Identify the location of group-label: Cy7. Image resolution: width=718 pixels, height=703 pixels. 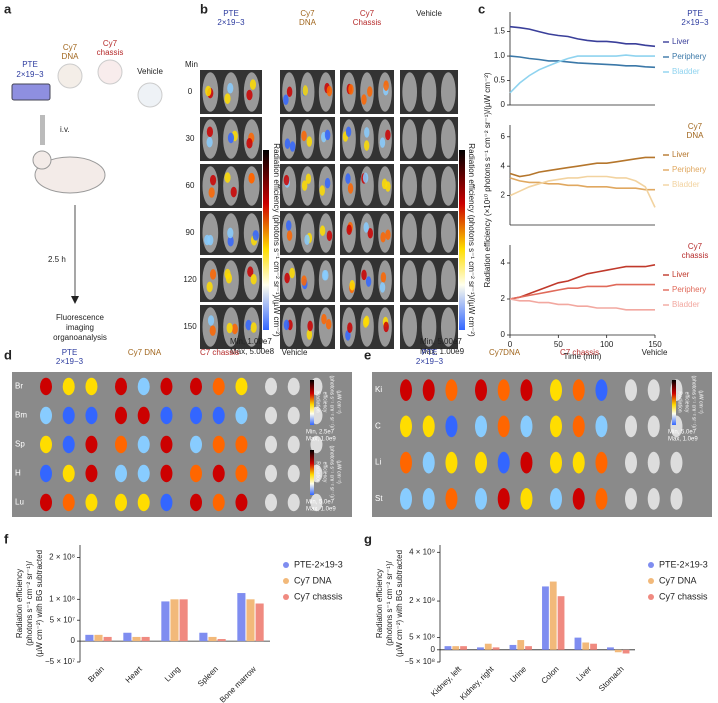
(367, 13).